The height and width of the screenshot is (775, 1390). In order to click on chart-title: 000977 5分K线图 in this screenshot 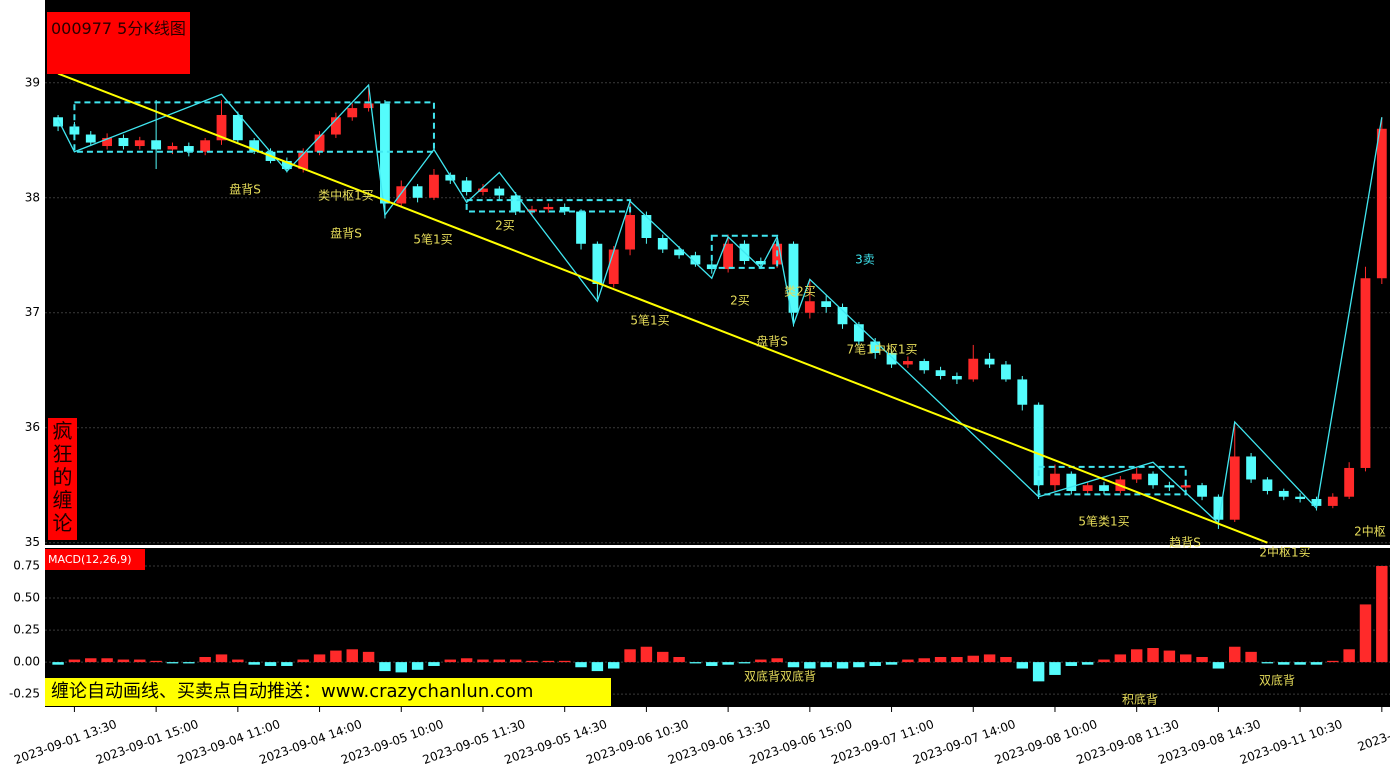, I will do `click(118, 43)`.